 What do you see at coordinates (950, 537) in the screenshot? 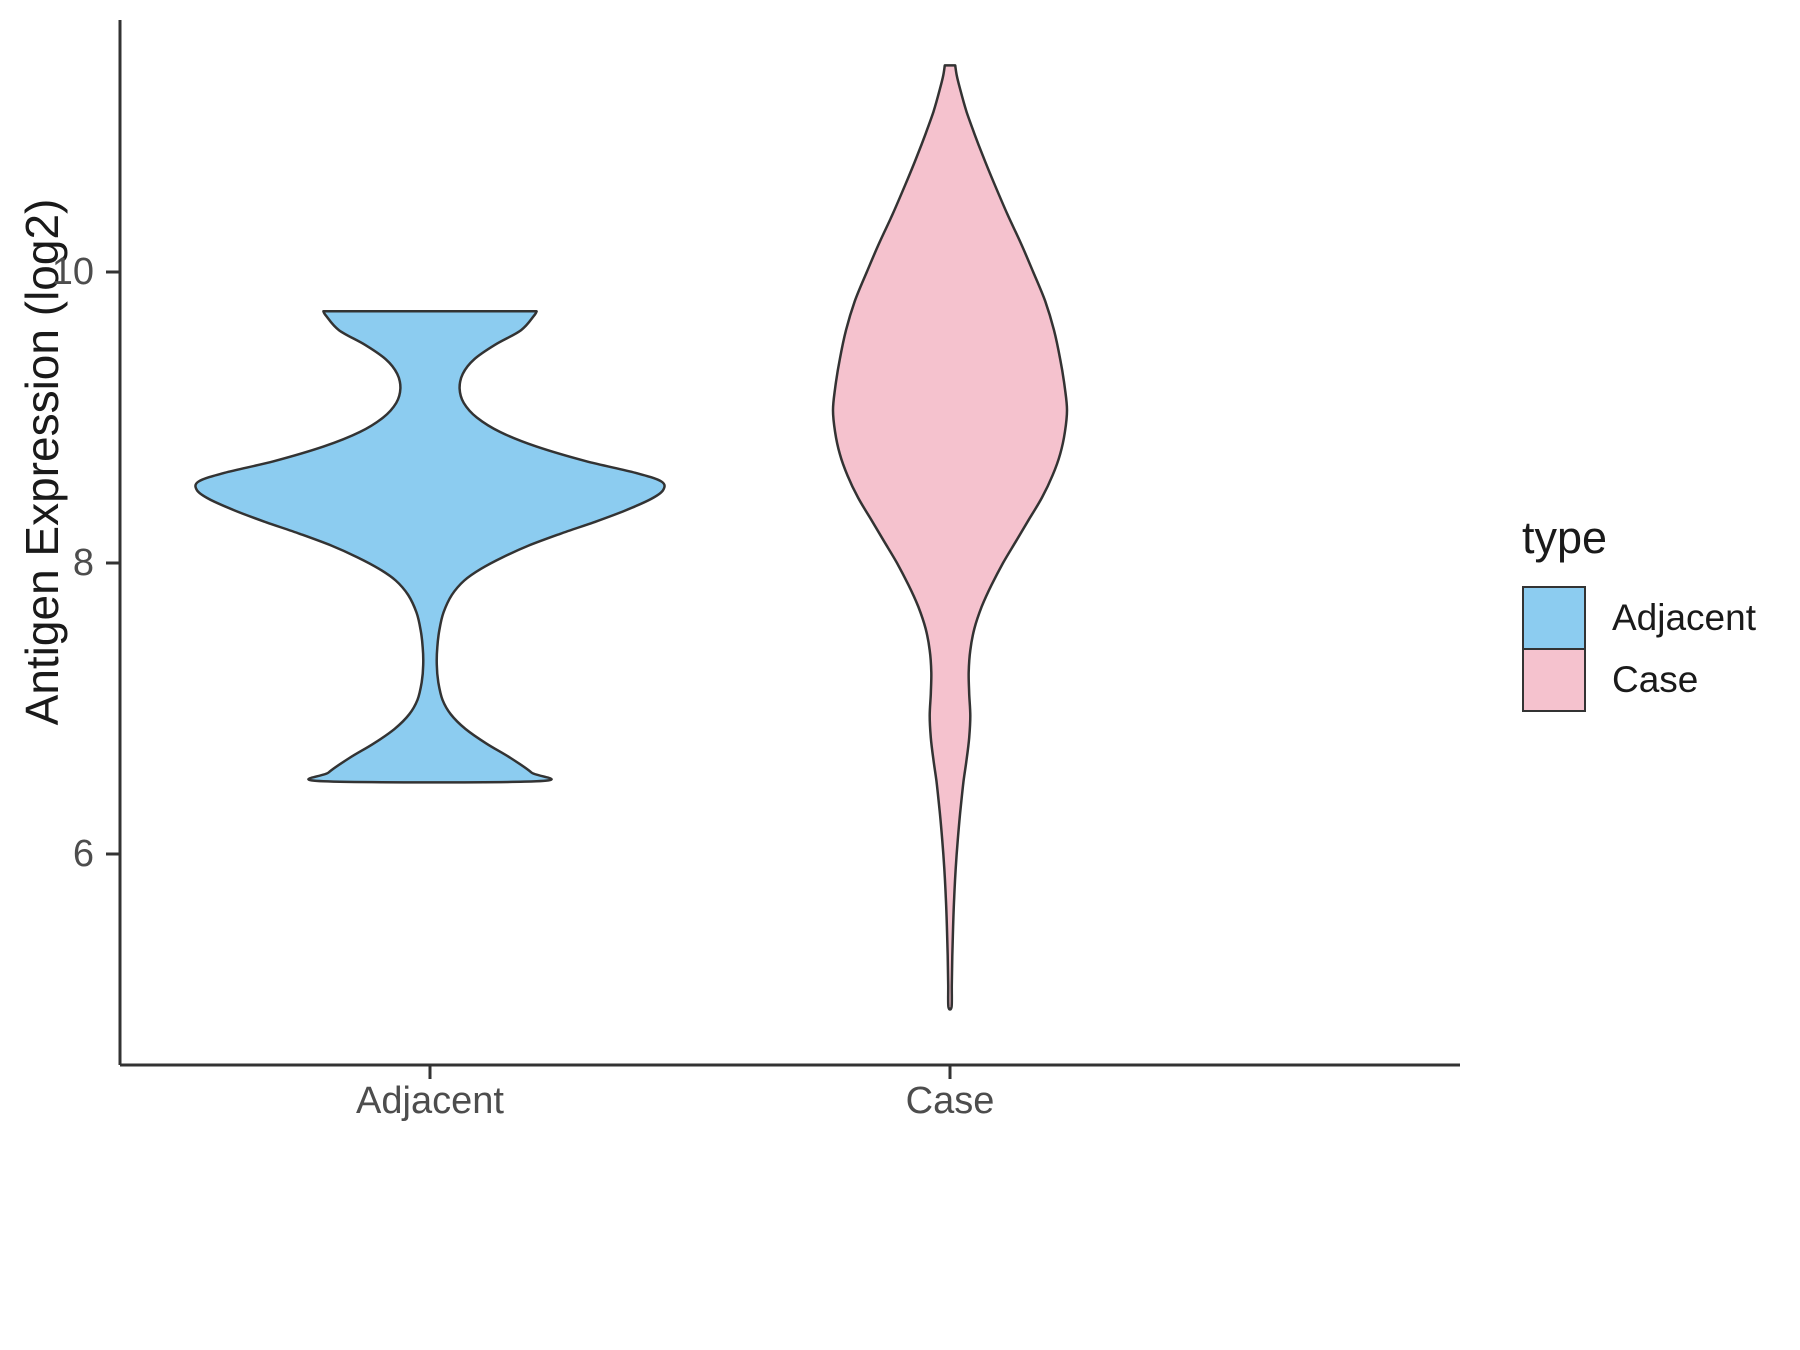
I see `violin-case` at bounding box center [950, 537].